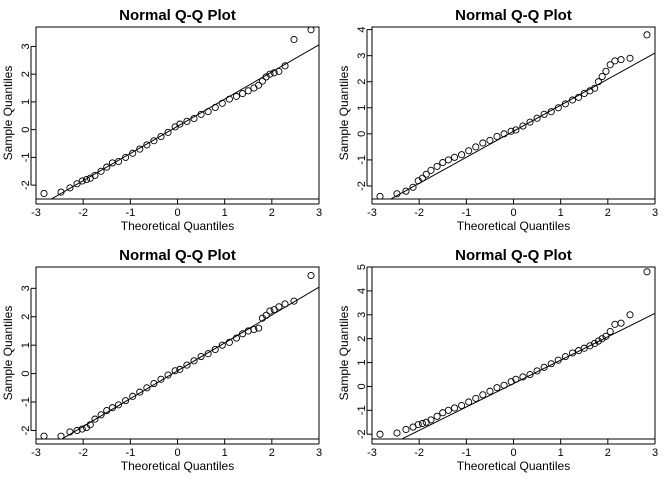 The height and width of the screenshot is (480, 672). What do you see at coordinates (130, 213) in the screenshot?
I see `x-tick-label: -1` at bounding box center [130, 213].